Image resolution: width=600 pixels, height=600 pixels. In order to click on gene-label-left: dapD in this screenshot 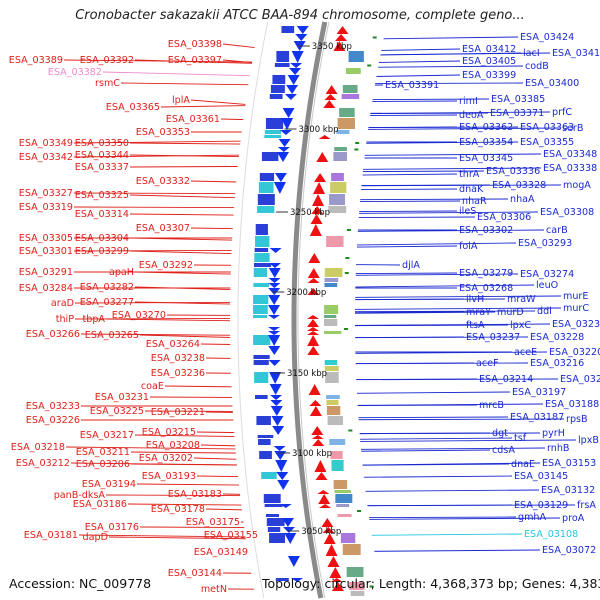, I will do `click(95, 537)`.